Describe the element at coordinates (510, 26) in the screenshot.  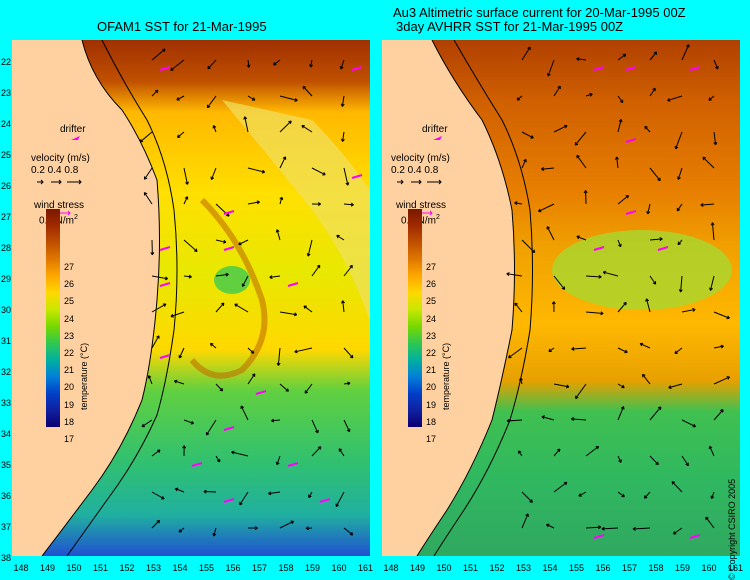
I see `right-panel-title-line2: 3day AVHRR SST for 21-Mar-1995 00Z` at that location.